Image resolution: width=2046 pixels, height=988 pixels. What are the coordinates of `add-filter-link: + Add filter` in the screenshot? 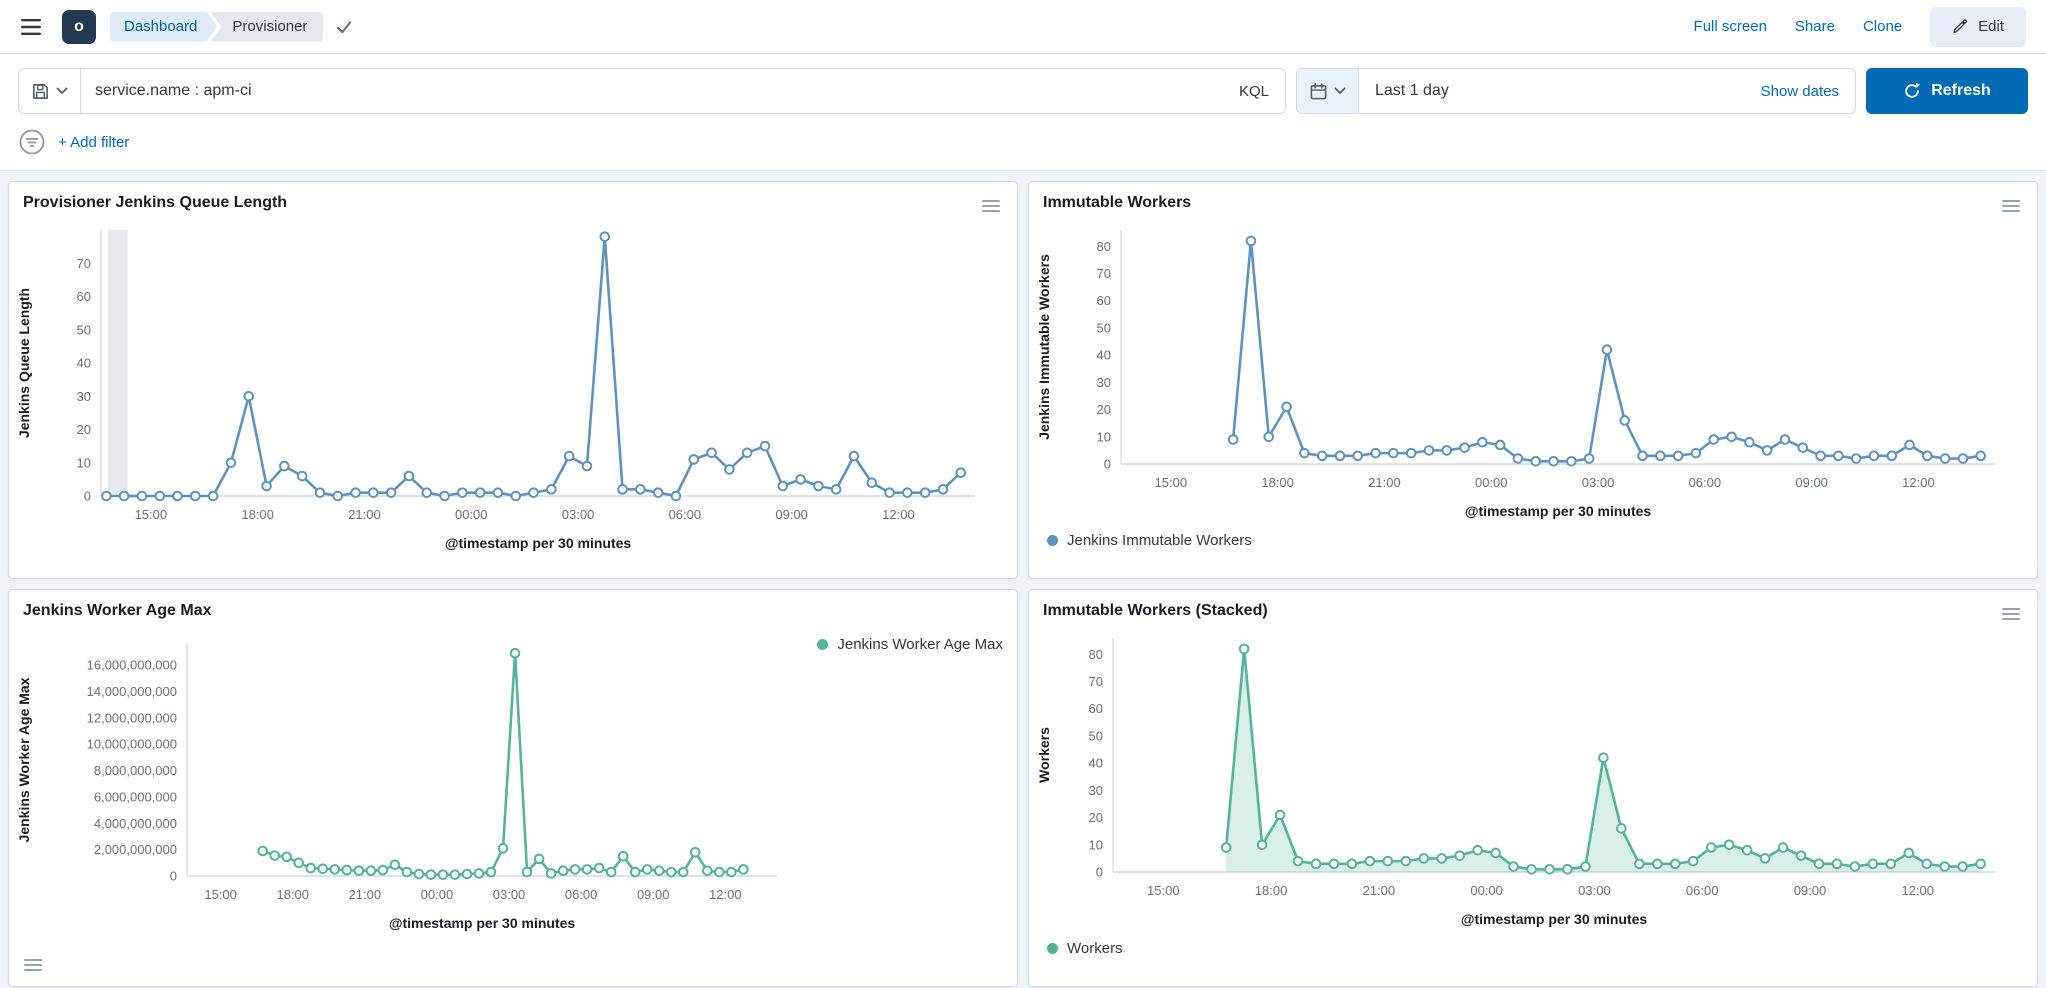 It's located at (94, 142).